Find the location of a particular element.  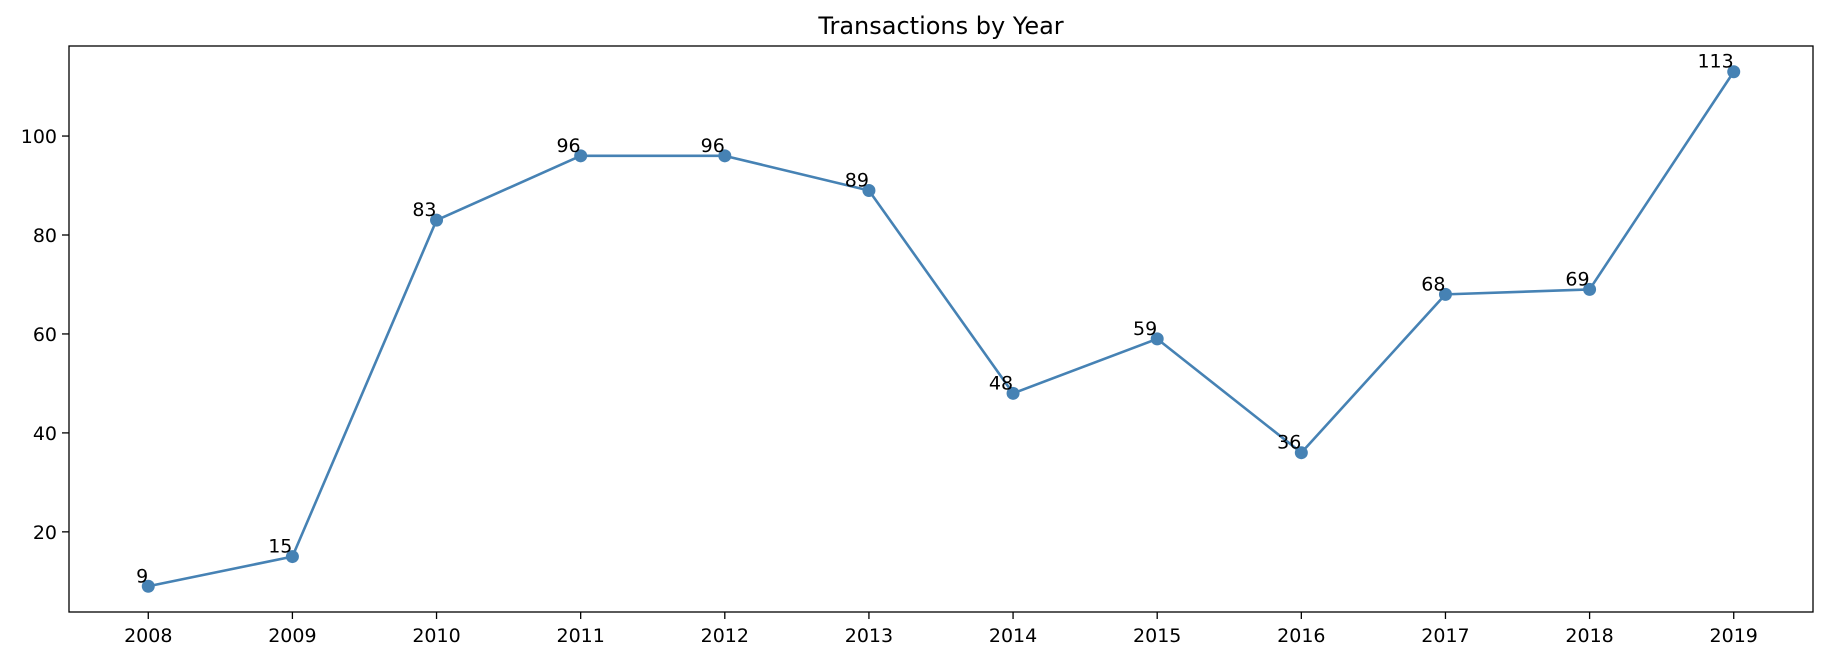

x-tick-label: 2018 is located at coordinates (1589, 636).